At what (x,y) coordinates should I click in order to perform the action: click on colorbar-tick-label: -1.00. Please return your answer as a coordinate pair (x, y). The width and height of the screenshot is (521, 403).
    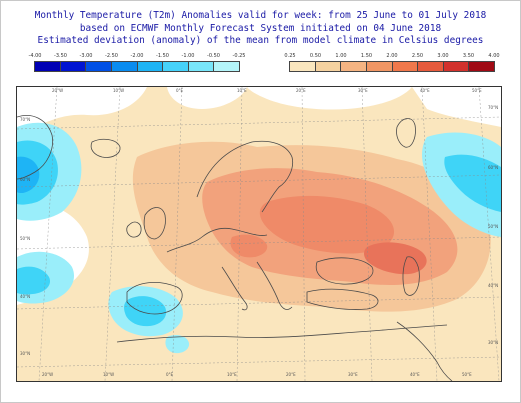
    Looking at the image, I should click on (188, 56).